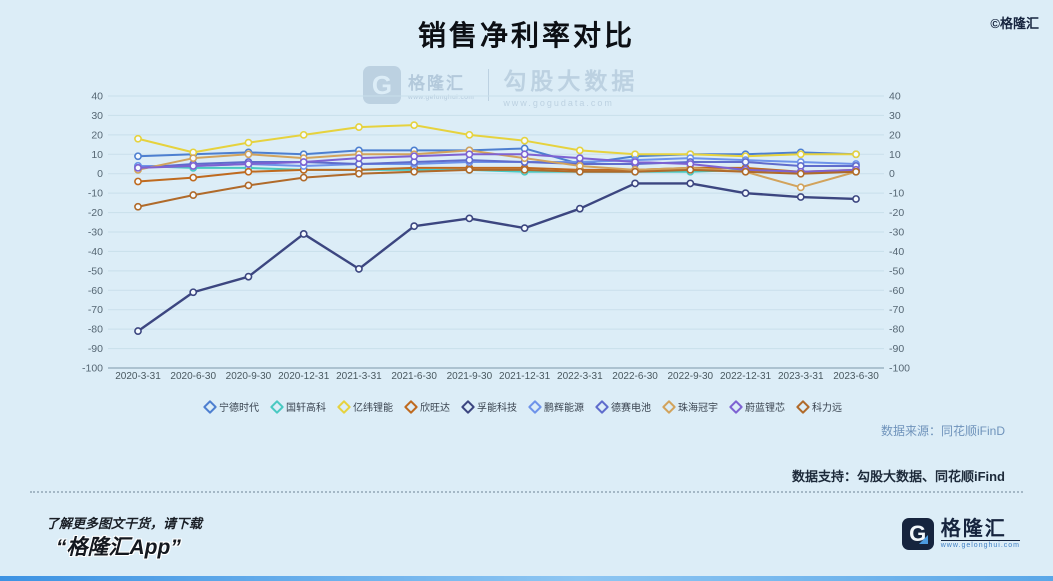  What do you see at coordinates (827, 408) in the screenshot?
I see `legend-label: 科力远` at bounding box center [827, 408].